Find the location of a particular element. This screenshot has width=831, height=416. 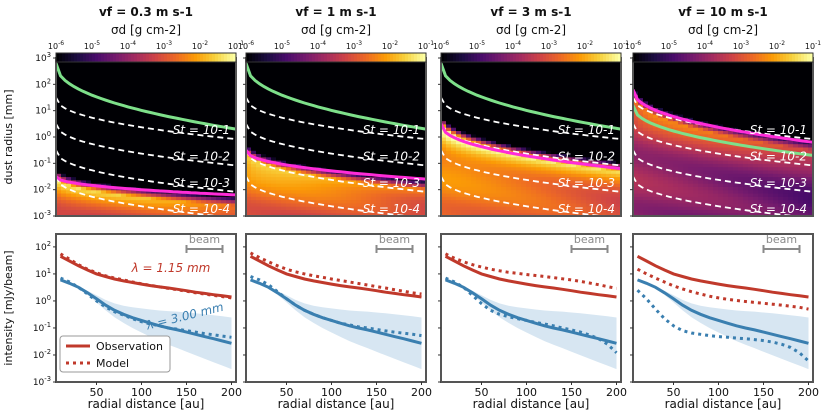

y-tick-label: 10⁻¹ is located at coordinates (42, 327).